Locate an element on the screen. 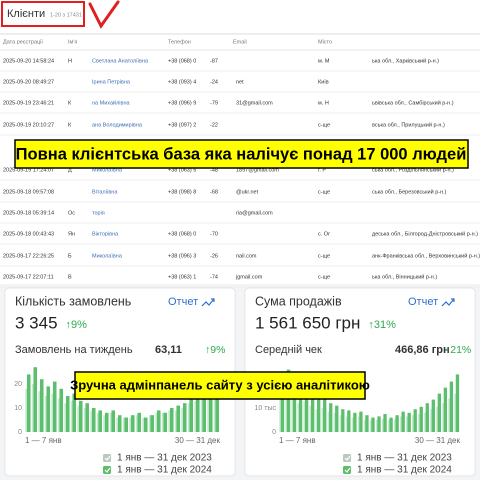 Image resolution: width=480 pixels, height=480 pixels. cell: торія is located at coordinates (98, 213).